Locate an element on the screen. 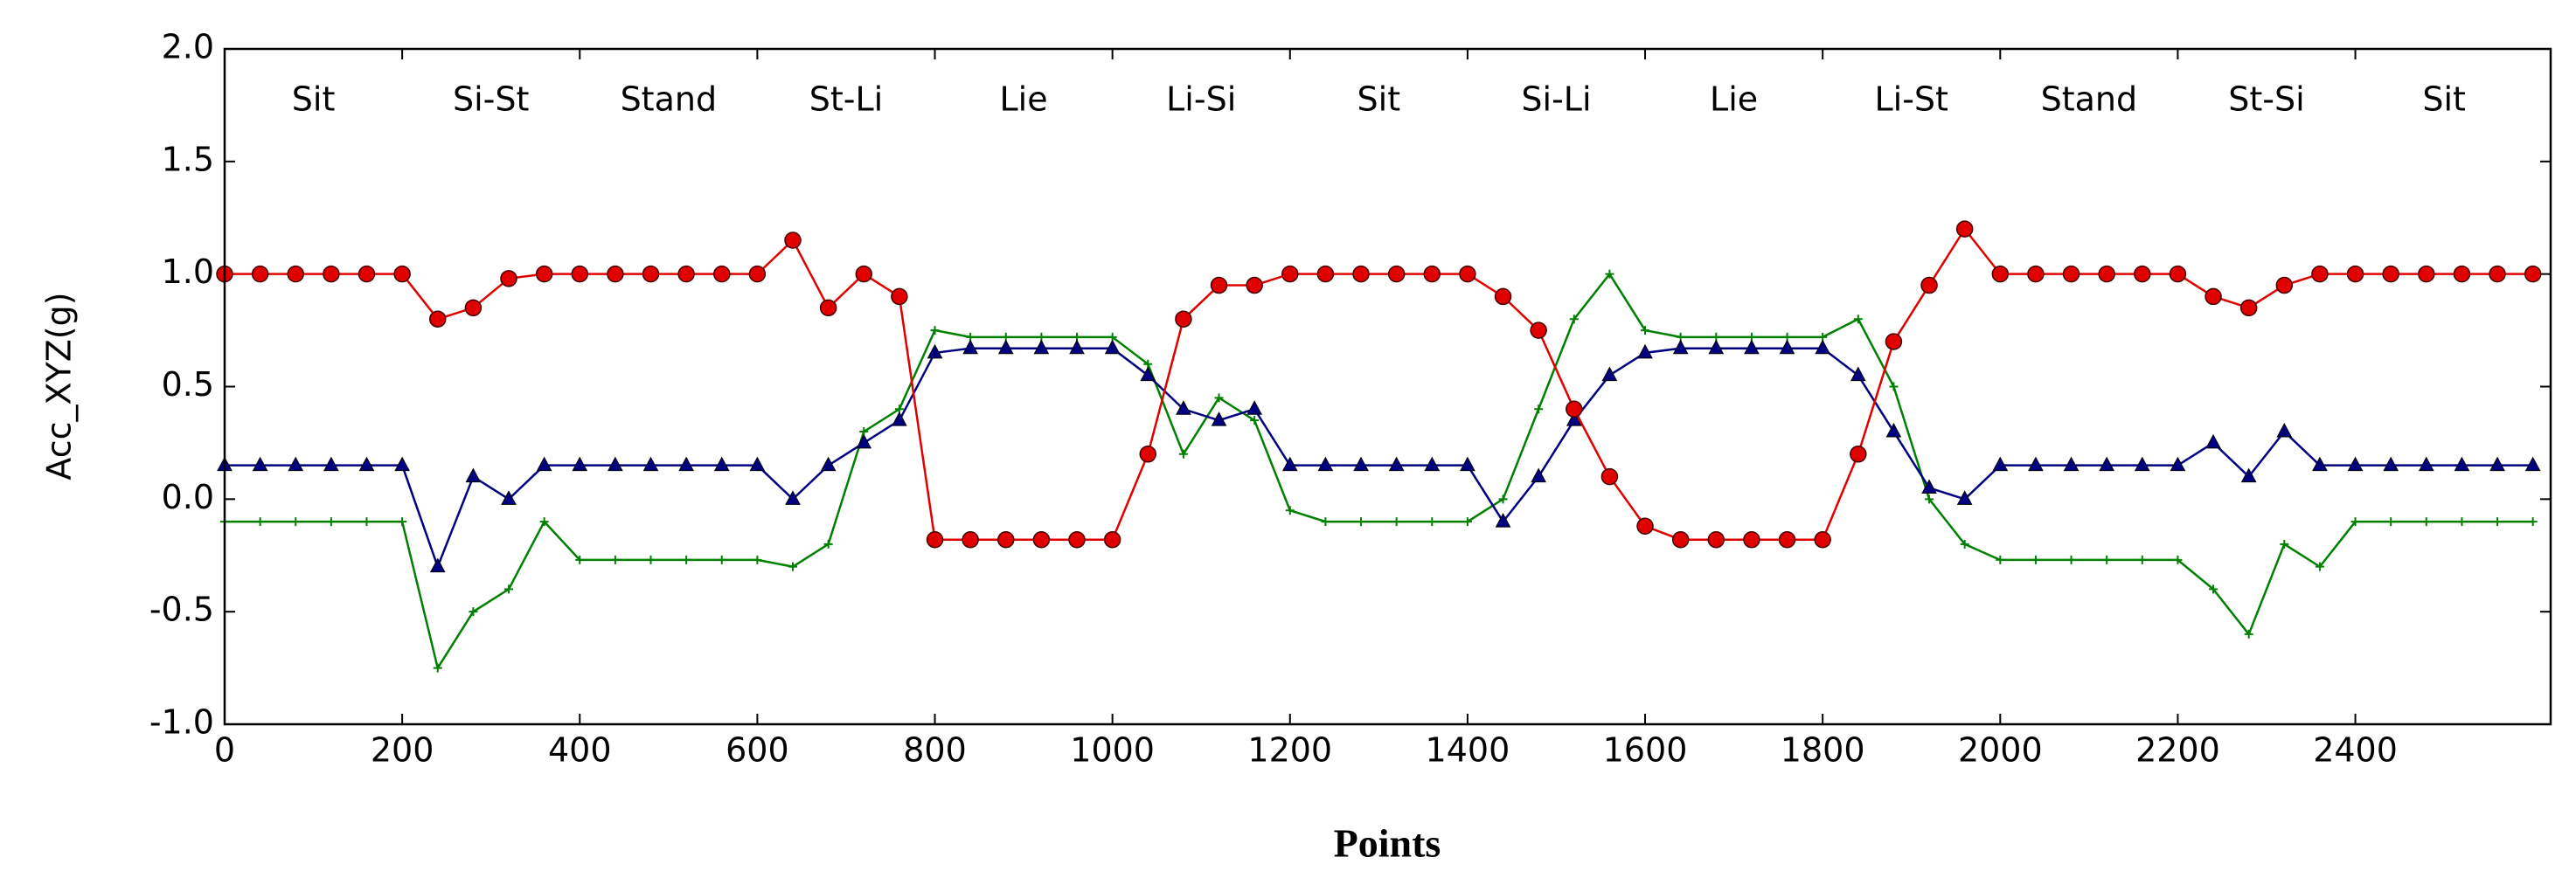  annotation: Li-St is located at coordinates (1911, 99).